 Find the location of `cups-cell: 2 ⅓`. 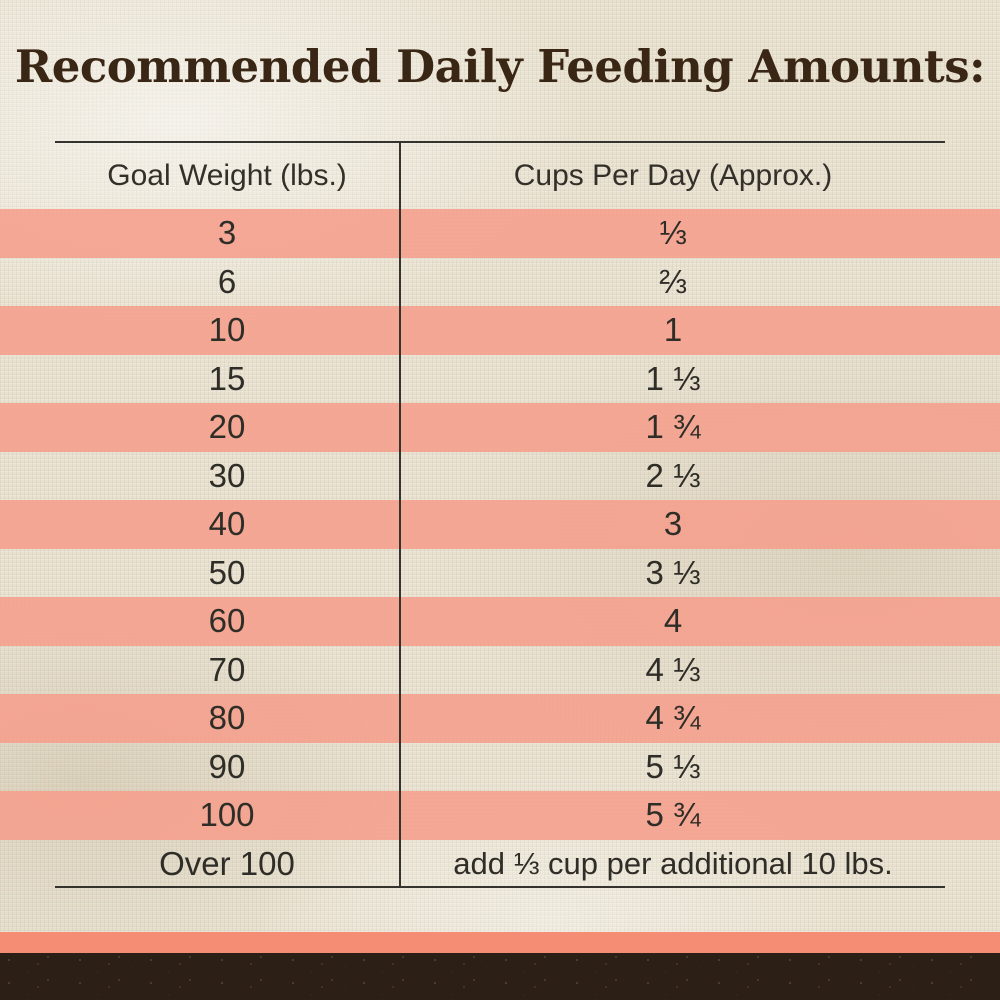

cups-cell: 2 ⅓ is located at coordinates (673, 475).